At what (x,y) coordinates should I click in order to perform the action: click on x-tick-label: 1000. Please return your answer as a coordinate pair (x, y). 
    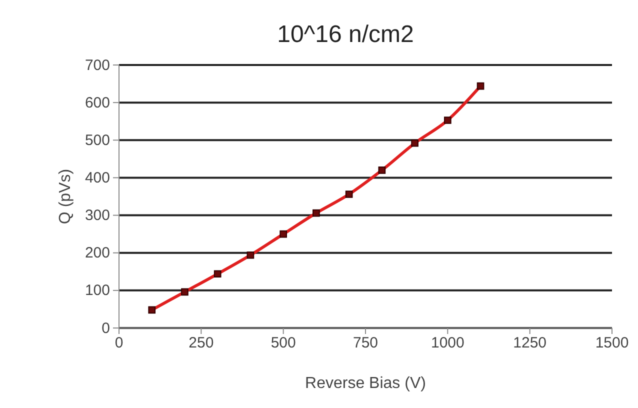
    Looking at the image, I should click on (447, 343).